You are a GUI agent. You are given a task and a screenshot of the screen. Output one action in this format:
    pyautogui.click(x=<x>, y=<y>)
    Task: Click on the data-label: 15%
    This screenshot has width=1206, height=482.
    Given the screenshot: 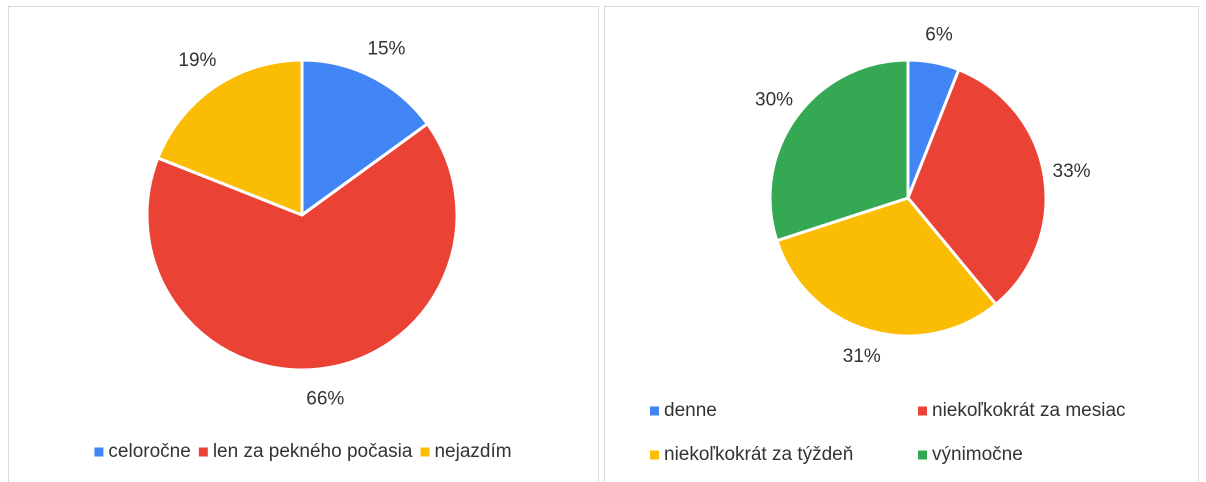 What is the action you would take?
    pyautogui.click(x=386, y=48)
    